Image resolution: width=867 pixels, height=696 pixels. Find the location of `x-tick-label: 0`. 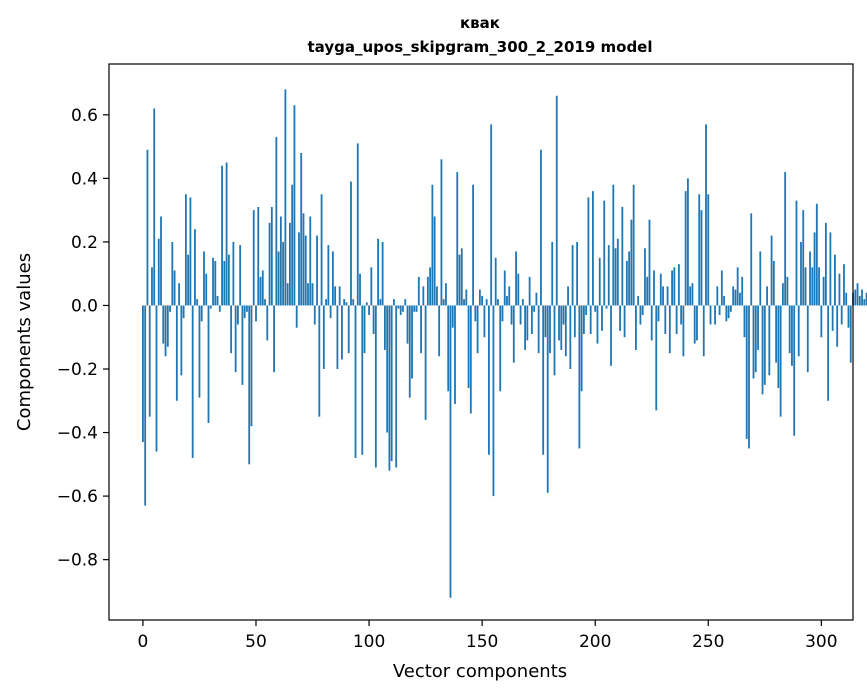

x-tick-label: 0 is located at coordinates (143, 642).